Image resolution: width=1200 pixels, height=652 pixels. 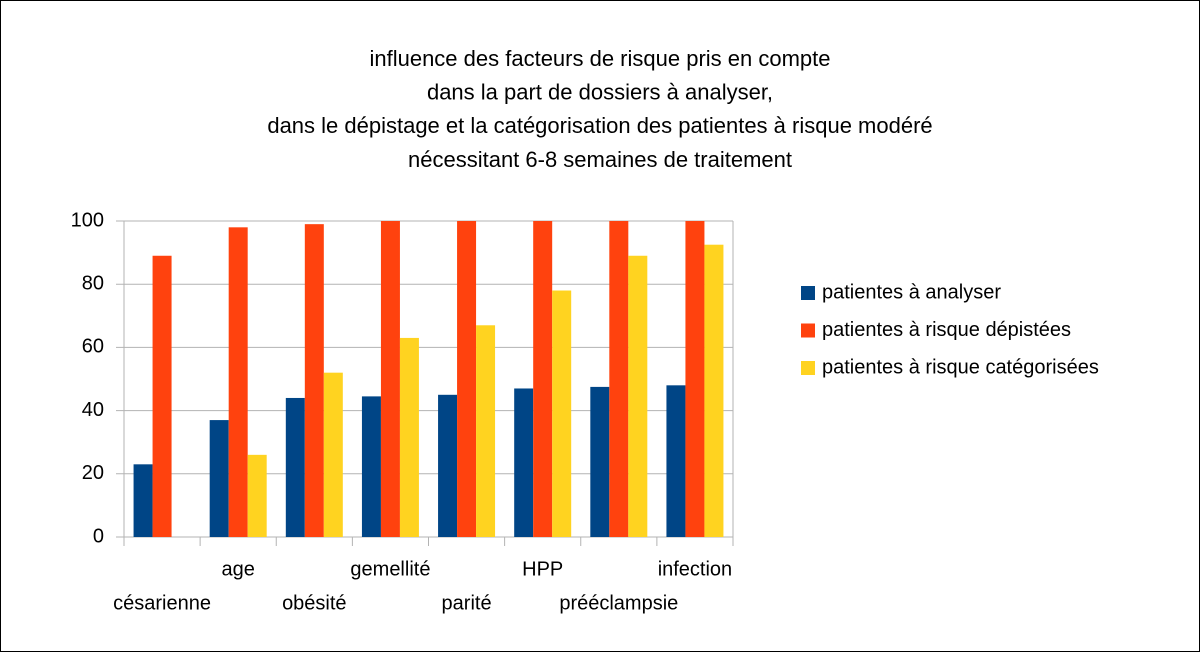 What do you see at coordinates (600, 92) in the screenshot?
I see `chart-title: dans la part de dossiers à analyser,` at bounding box center [600, 92].